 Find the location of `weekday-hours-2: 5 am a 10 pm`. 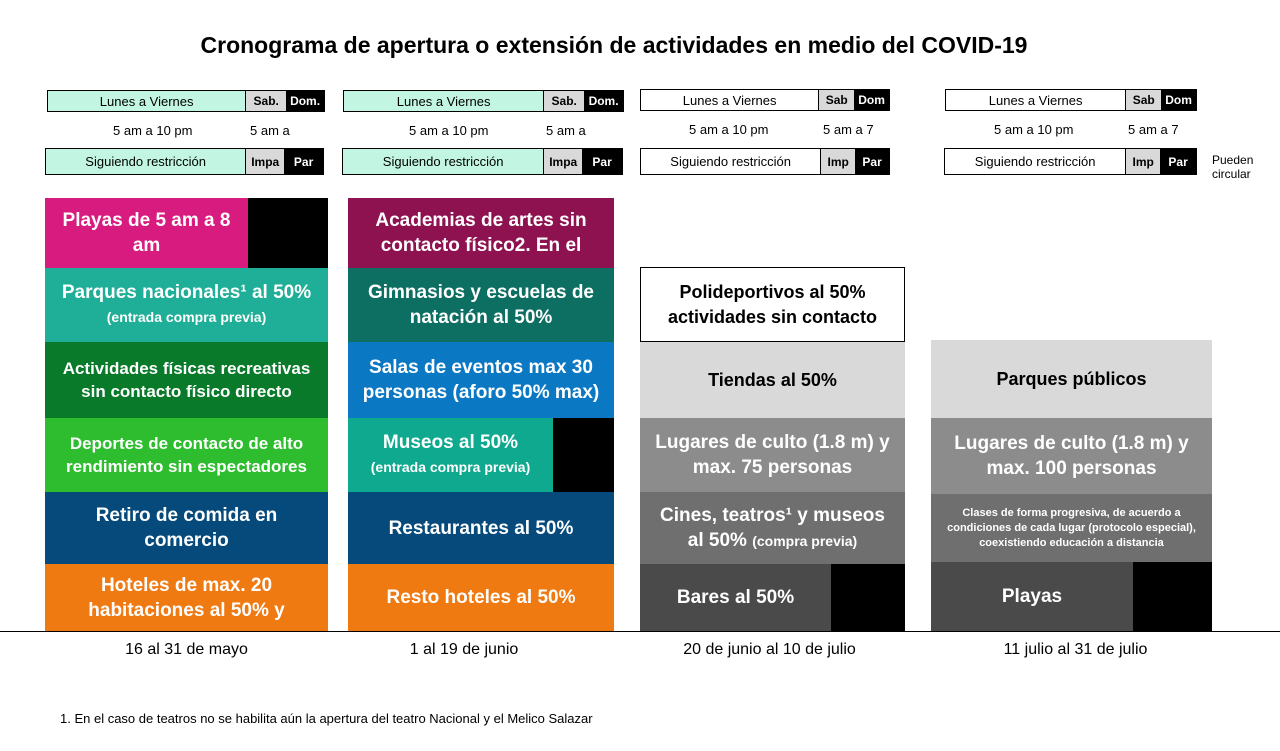

weekday-hours-2: 5 am a 10 pm is located at coordinates (449, 130).